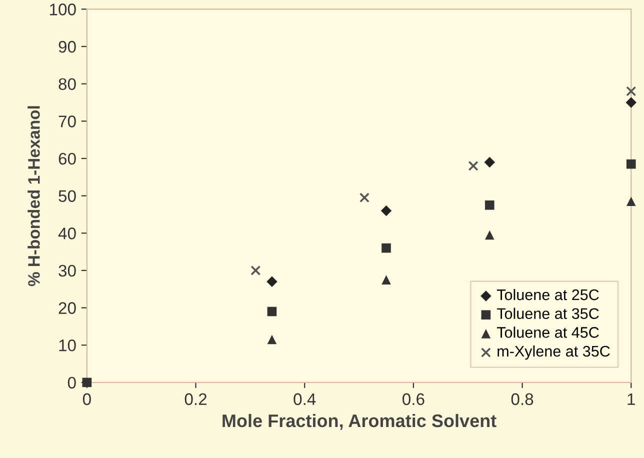 The image size is (644, 458). What do you see at coordinates (67, 122) in the screenshot?
I see `y-tick-label: 70` at bounding box center [67, 122].